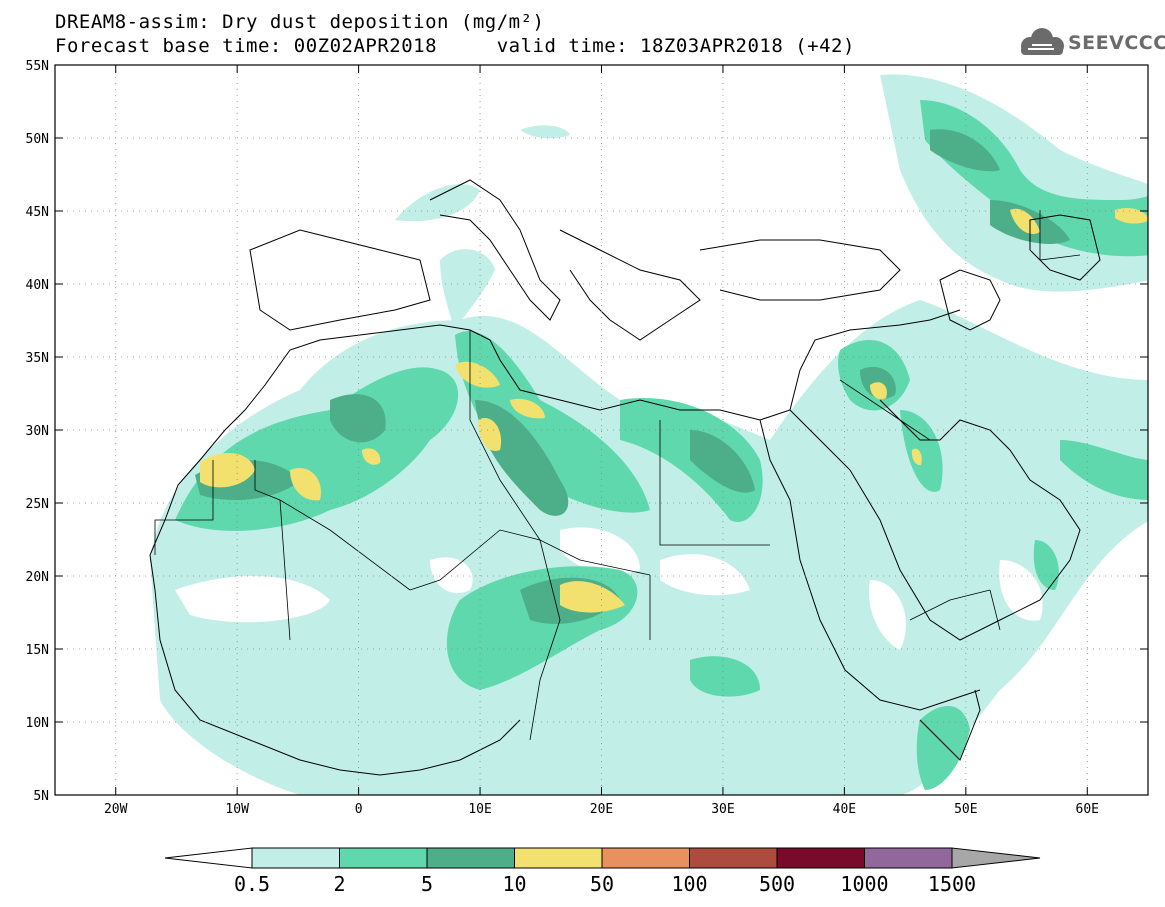  What do you see at coordinates (37, 577) in the screenshot?
I see `lat-label: 20N` at bounding box center [37, 577].